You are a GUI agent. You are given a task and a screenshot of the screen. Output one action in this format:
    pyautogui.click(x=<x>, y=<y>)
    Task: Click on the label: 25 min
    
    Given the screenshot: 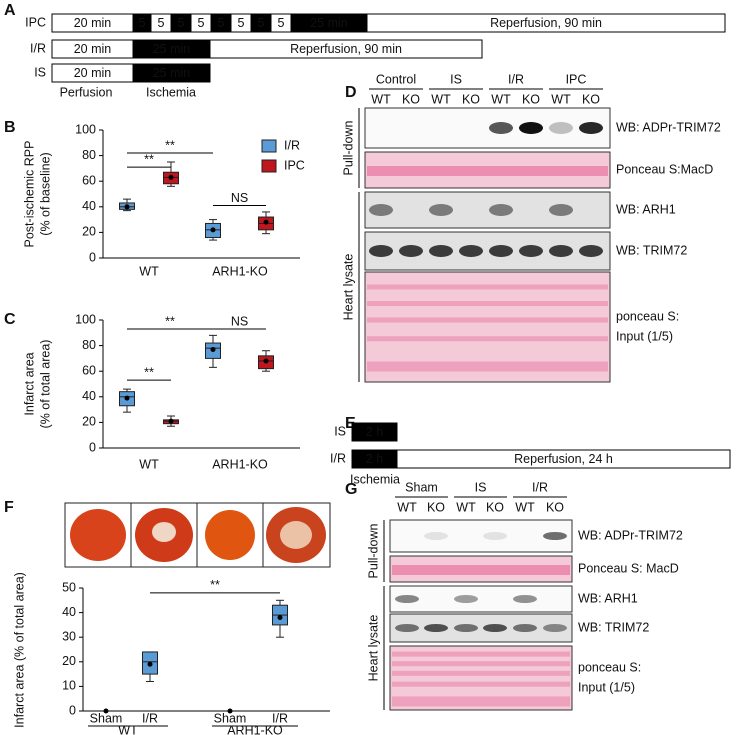 What is the action you would take?
    pyautogui.click(x=172, y=73)
    